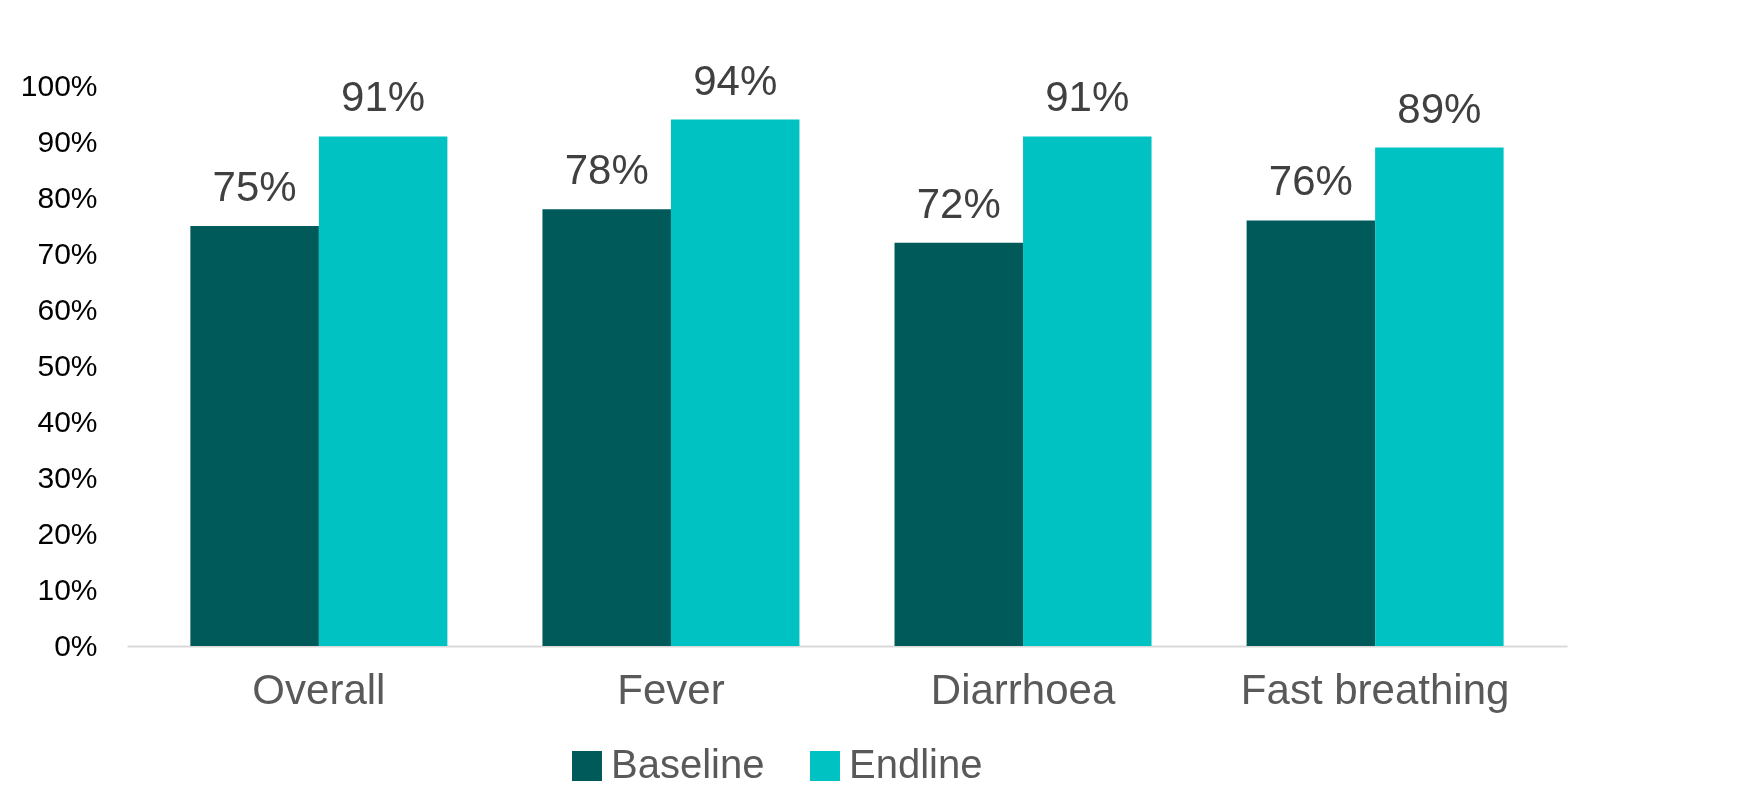  Describe the element at coordinates (67, 533) in the screenshot. I see `y-tick-label: 20%` at that location.